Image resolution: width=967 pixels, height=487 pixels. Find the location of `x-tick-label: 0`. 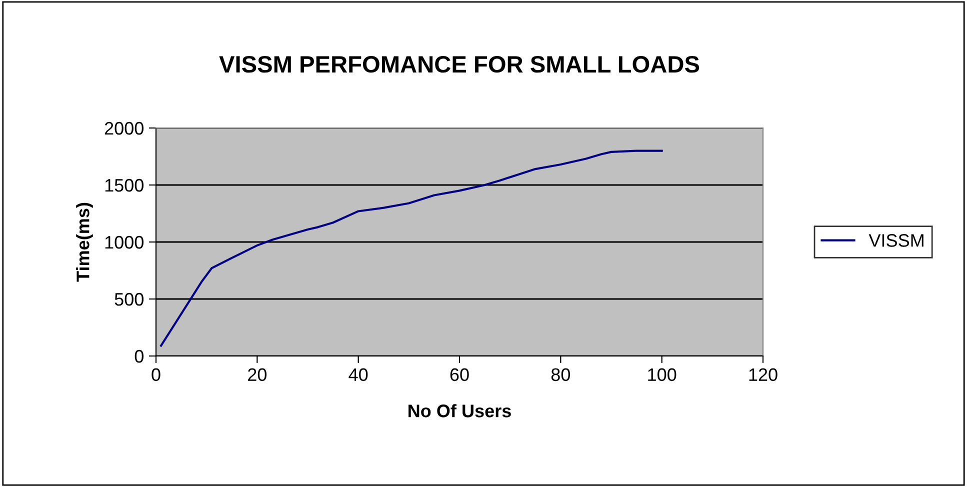

x-tick-label: 0 is located at coordinates (156, 375).